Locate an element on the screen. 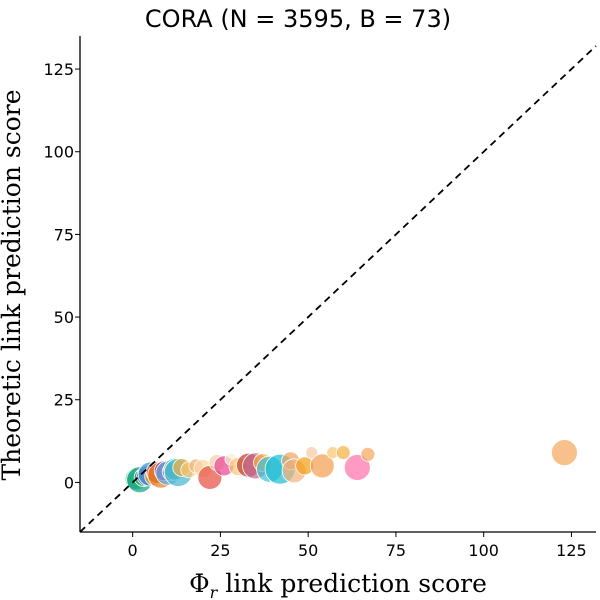  x-axis-label: Φr link prediction score is located at coordinates (338, 584).